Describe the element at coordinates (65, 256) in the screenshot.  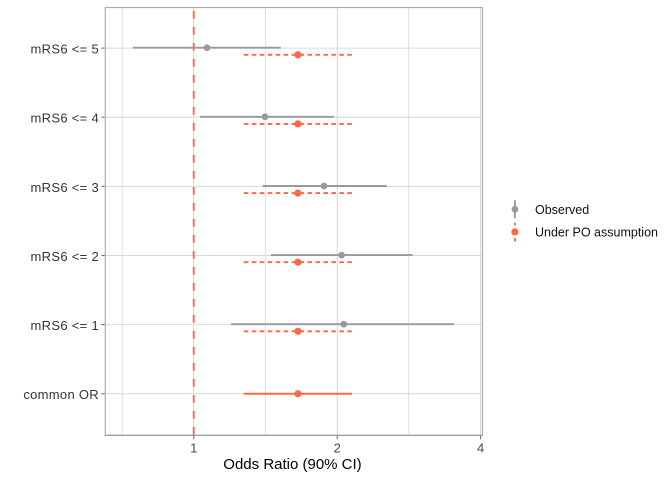
I see `svg-text: mRS6 <= 2` at that location.